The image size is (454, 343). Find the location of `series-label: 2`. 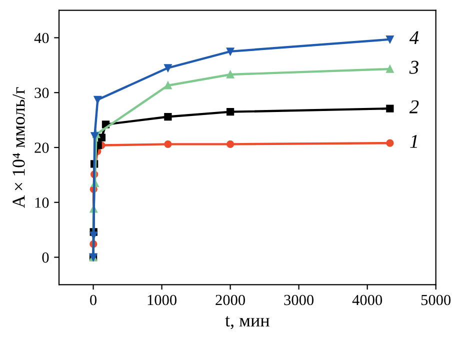

series-label: 2 is located at coordinates (414, 107).